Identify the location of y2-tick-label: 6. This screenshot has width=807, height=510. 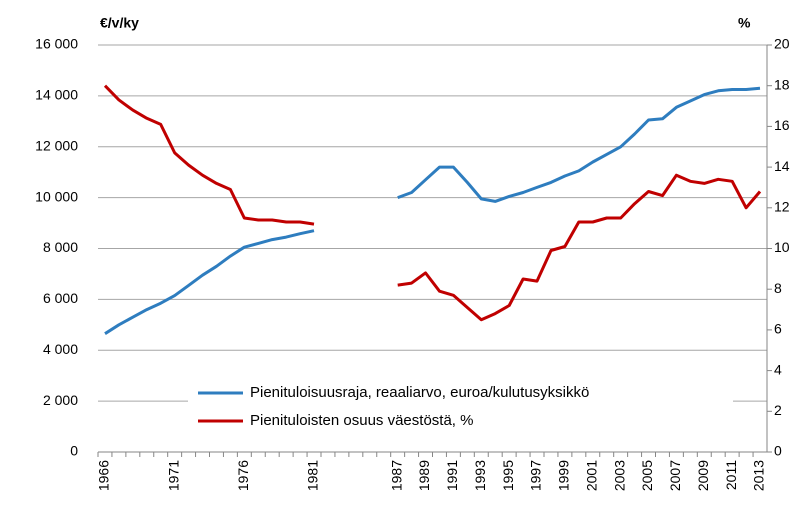
(778, 329).